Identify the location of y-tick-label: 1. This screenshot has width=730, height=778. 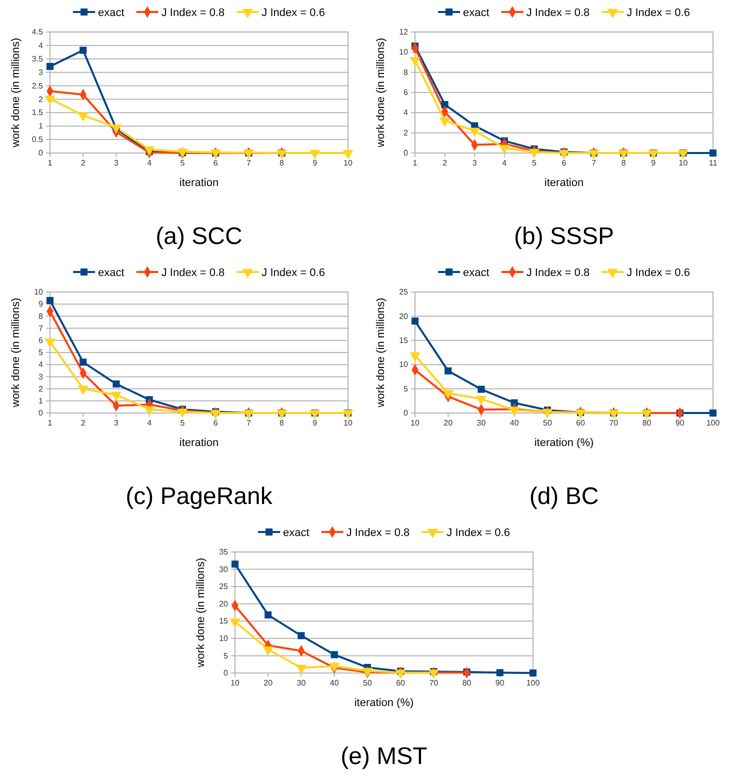
(41, 401).